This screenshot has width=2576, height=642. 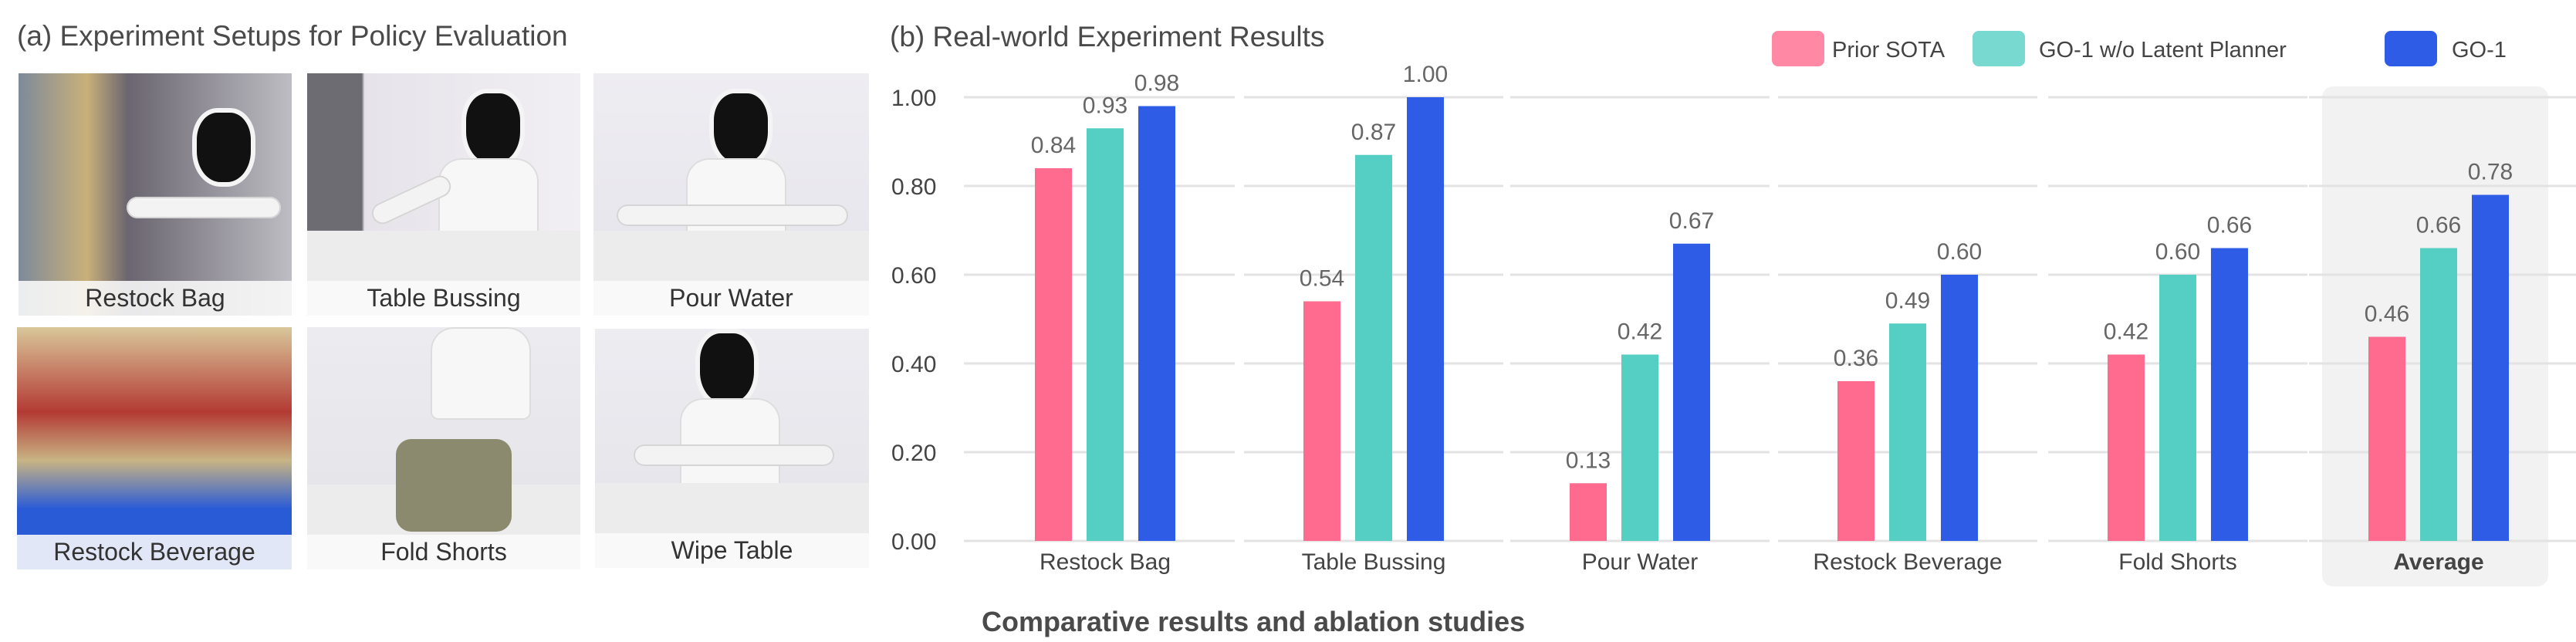 I want to click on tile-label: Fold Shorts, so click(x=443, y=552).